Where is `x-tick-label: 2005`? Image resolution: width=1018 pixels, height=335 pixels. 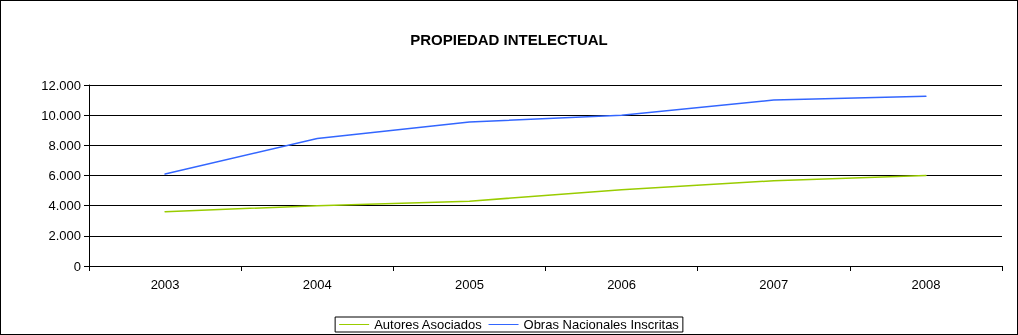
x-tick-label: 2005 is located at coordinates (469, 284).